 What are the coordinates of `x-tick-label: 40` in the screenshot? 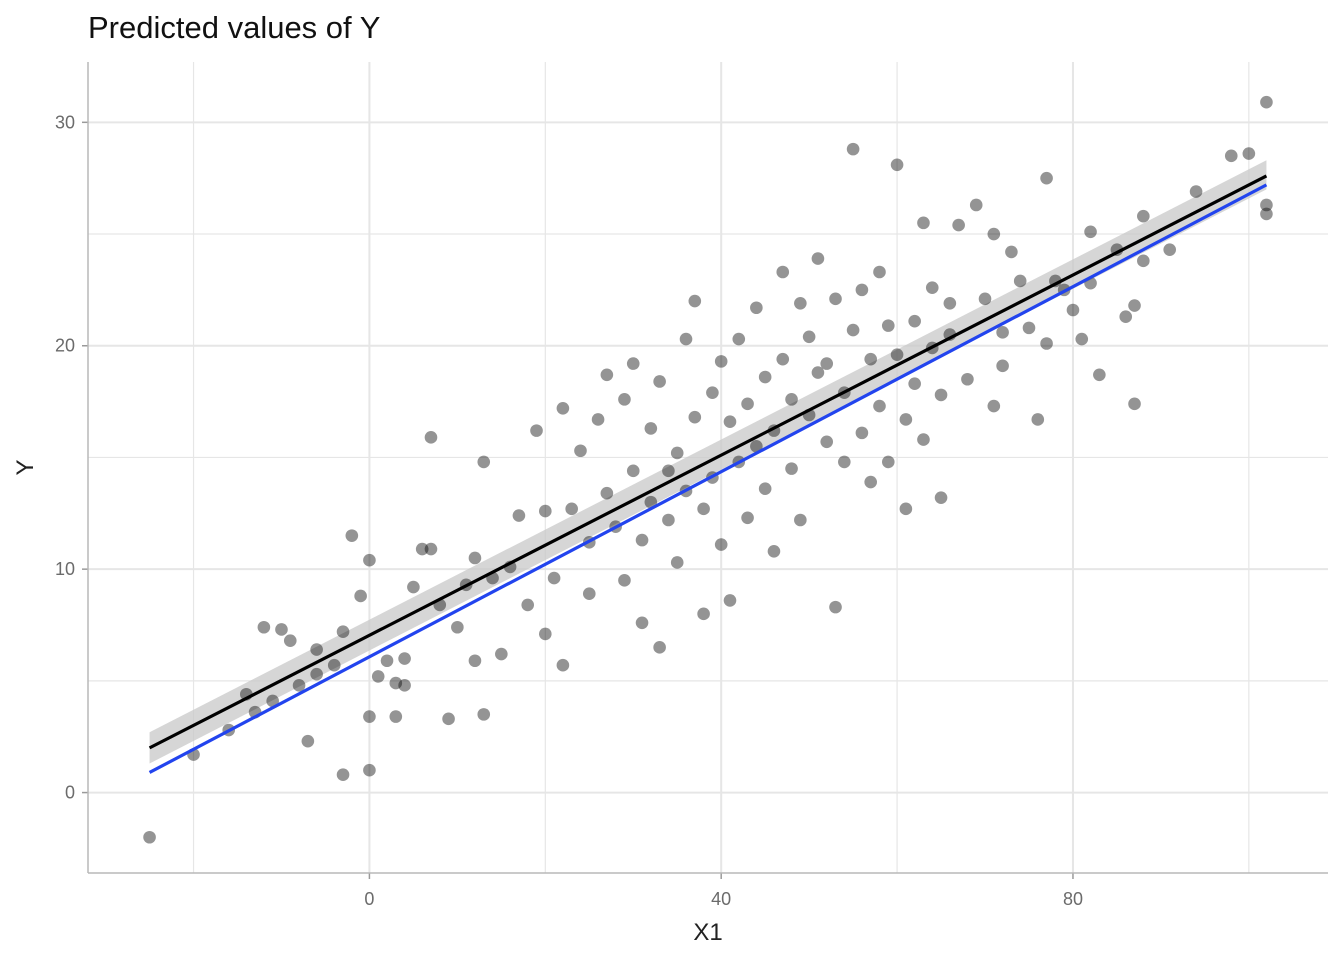 It's located at (721, 899).